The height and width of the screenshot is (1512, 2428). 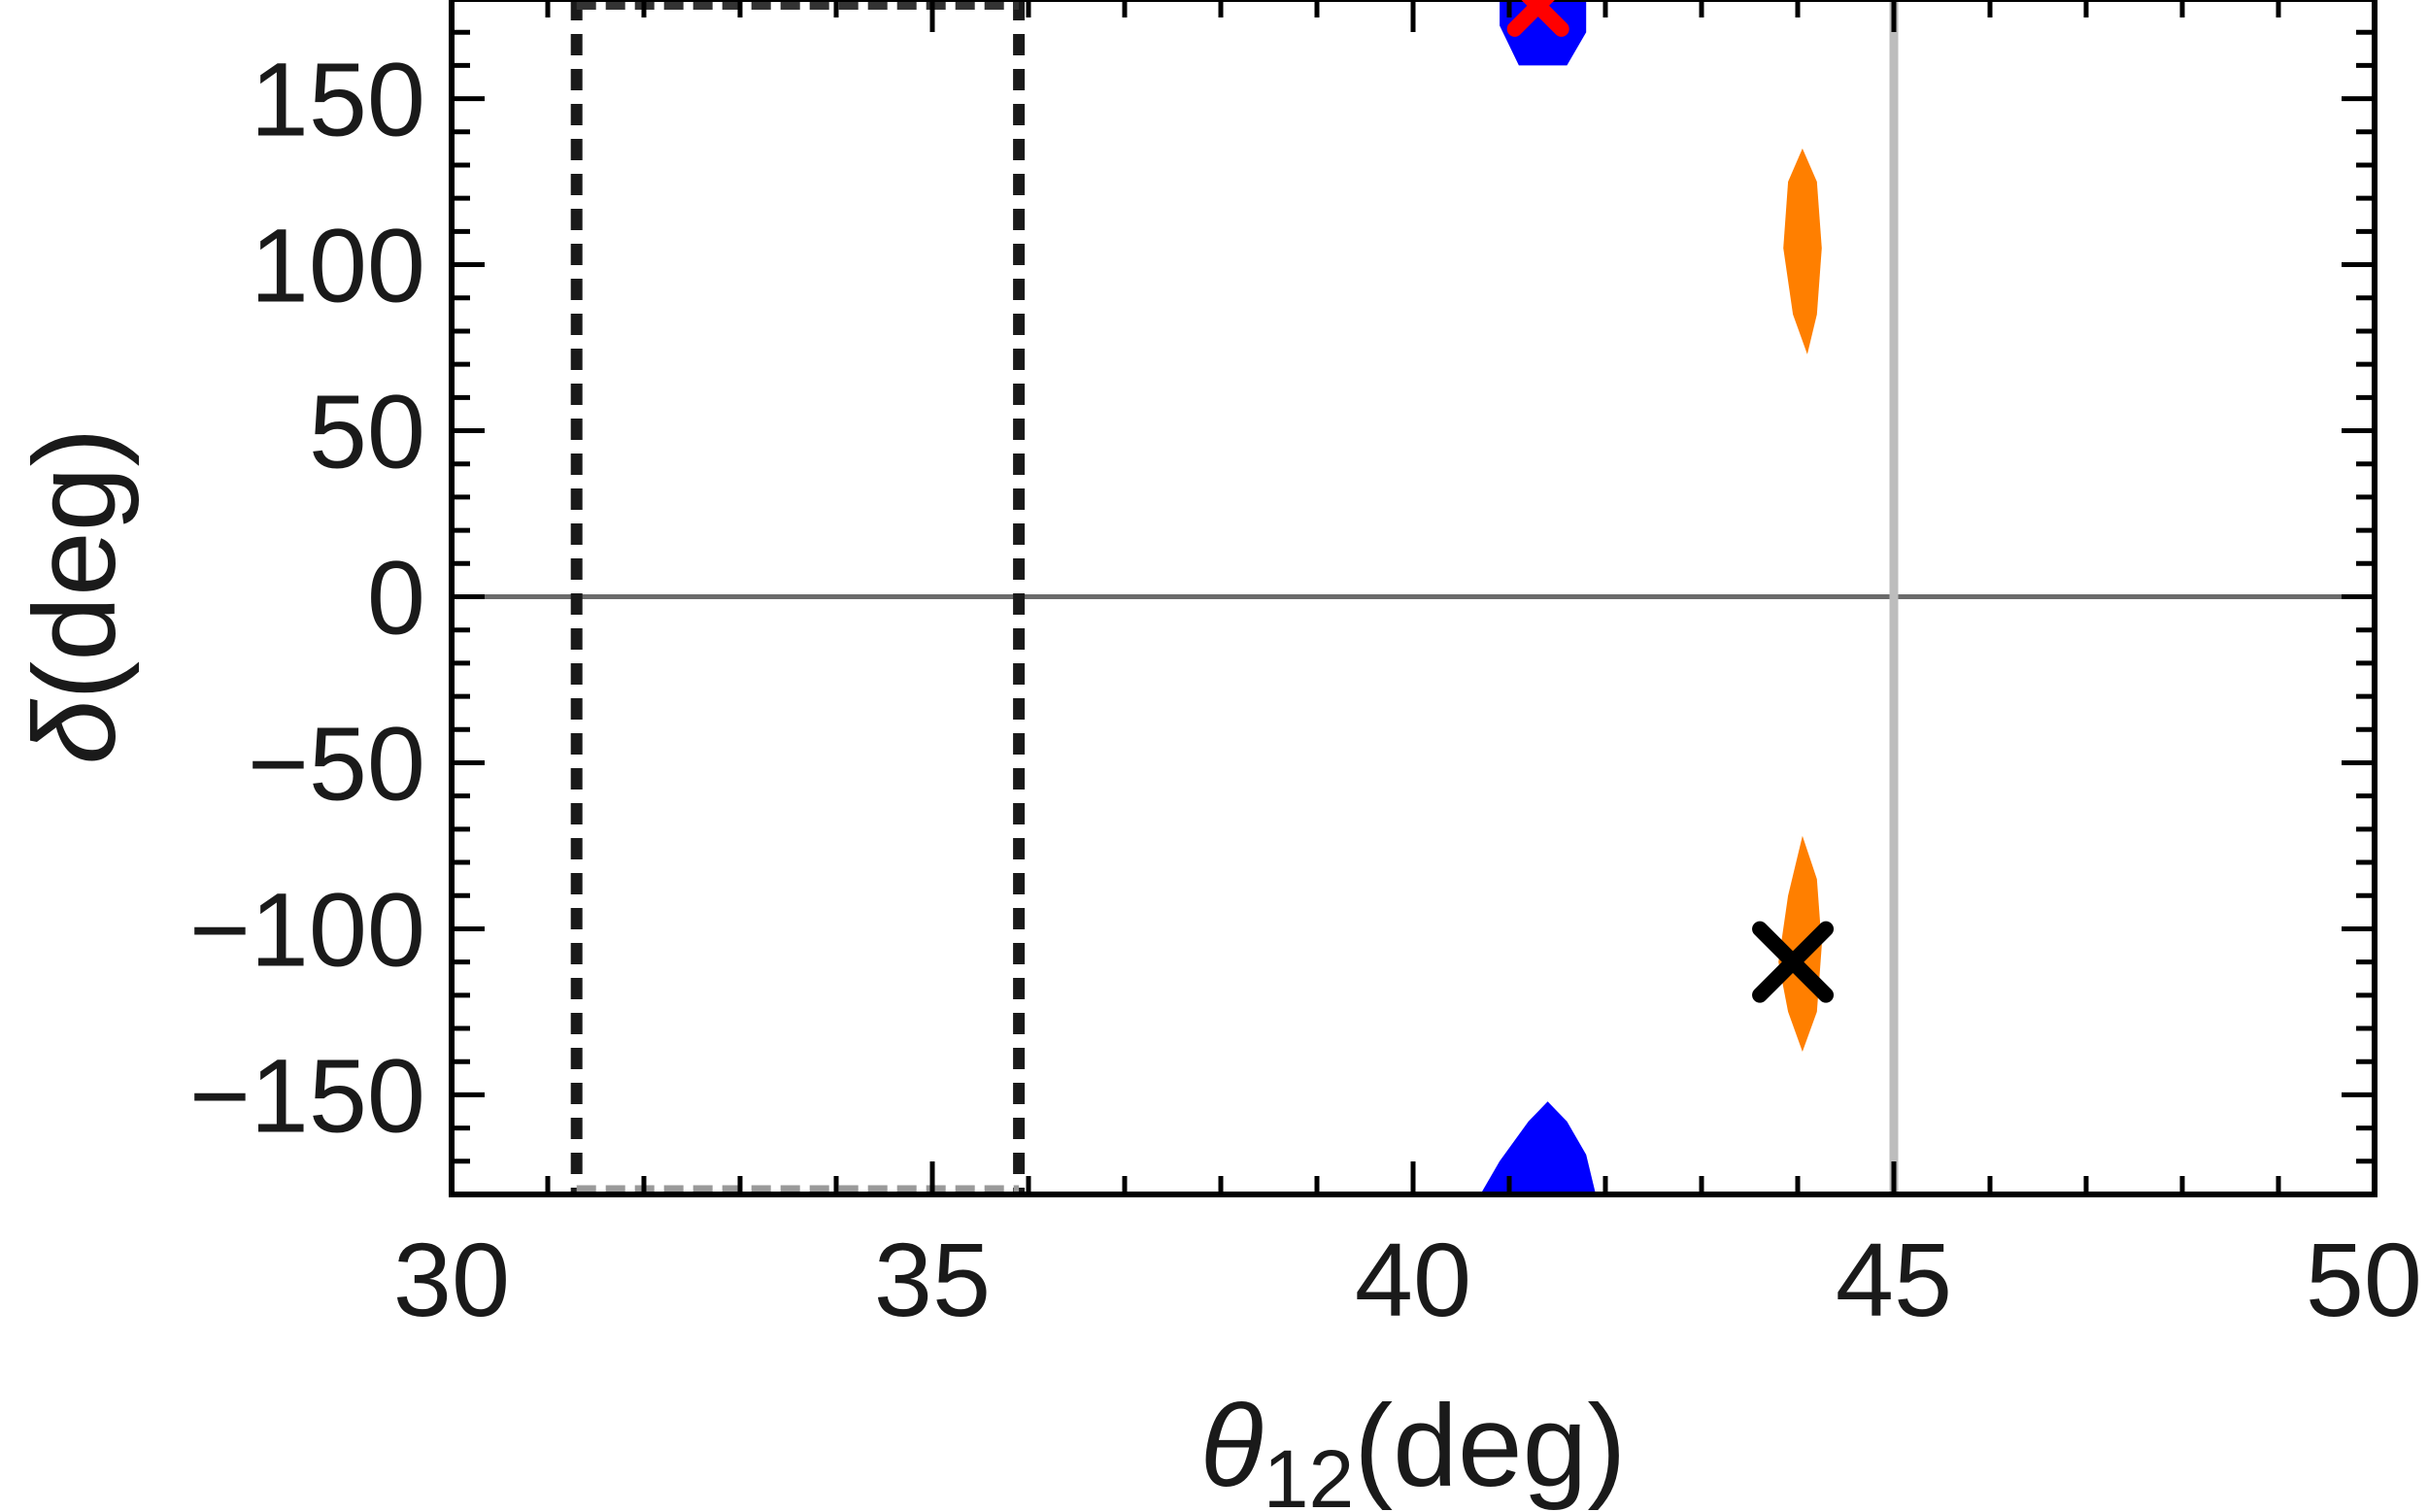 I want to click on x-tick-label: 50, so click(x=2364, y=1279).